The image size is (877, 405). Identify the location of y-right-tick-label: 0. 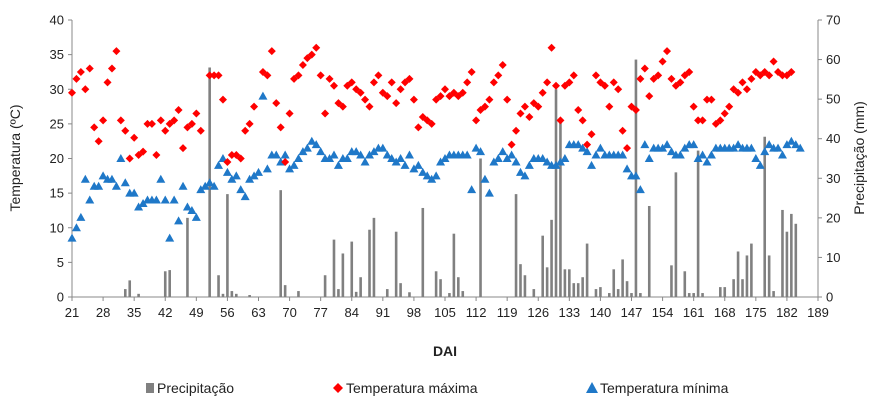
(829, 297).